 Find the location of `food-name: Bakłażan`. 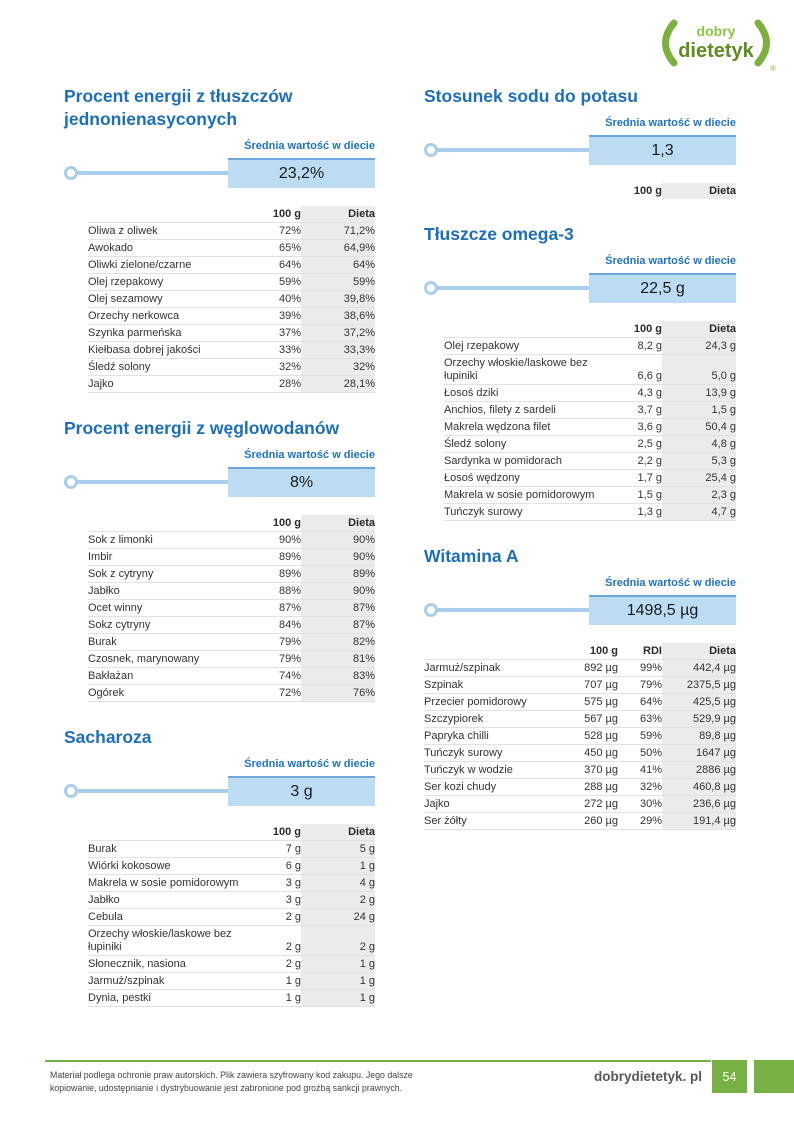

food-name: Bakłażan is located at coordinates (163, 676).